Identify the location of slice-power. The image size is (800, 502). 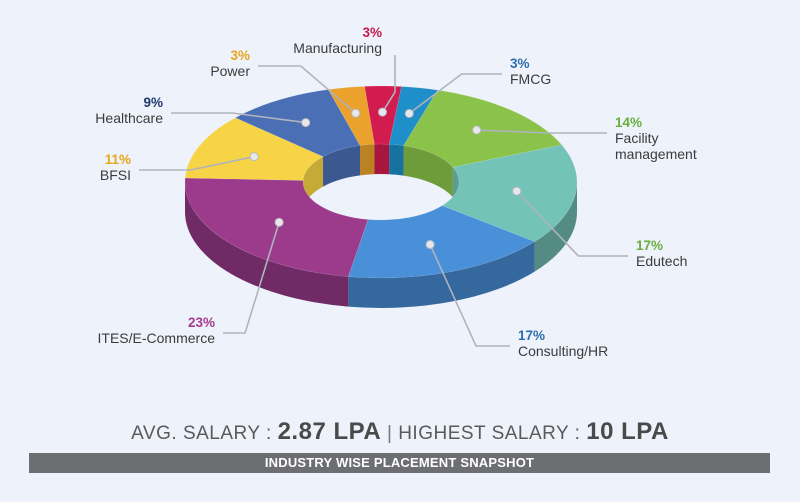
(351, 116).